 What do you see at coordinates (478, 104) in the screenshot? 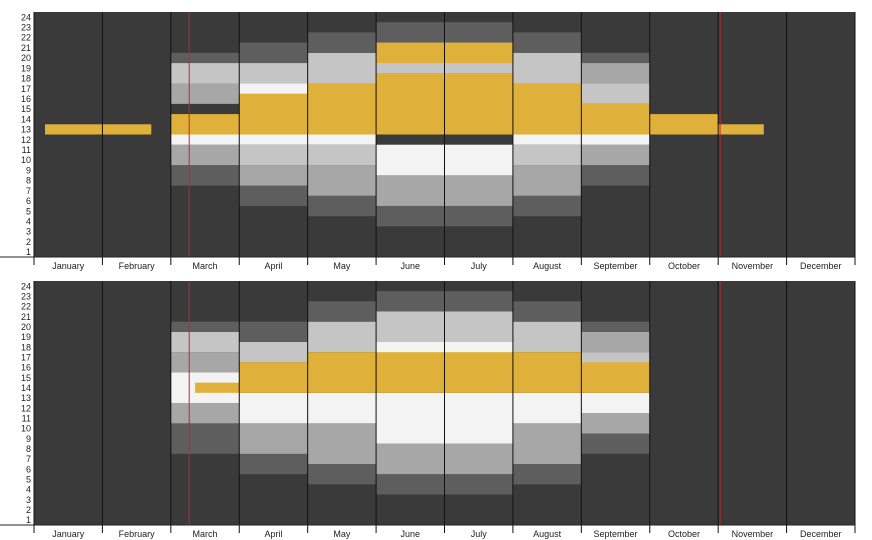
I see `highlight-top-july` at bounding box center [478, 104].